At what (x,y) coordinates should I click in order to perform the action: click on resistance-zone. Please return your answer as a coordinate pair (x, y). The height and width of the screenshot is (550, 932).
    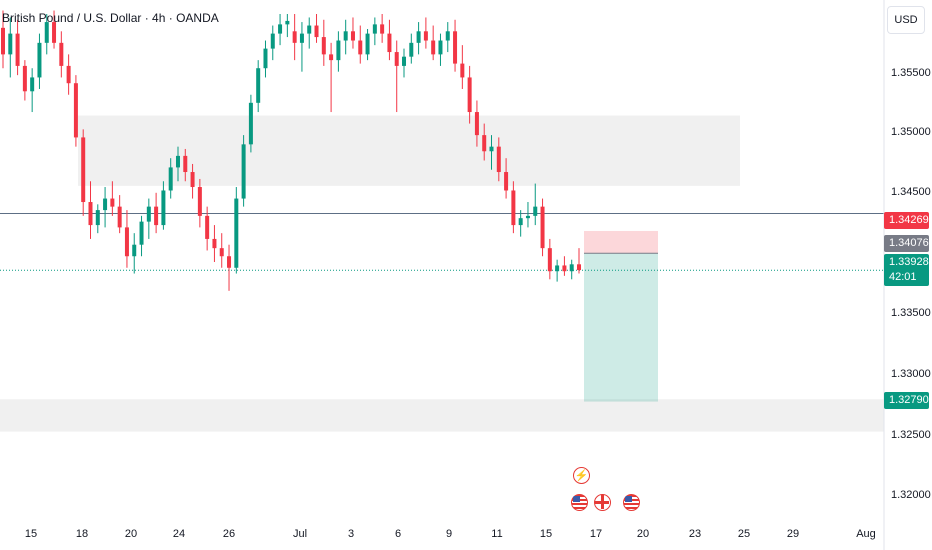
    Looking at the image, I should click on (409, 150).